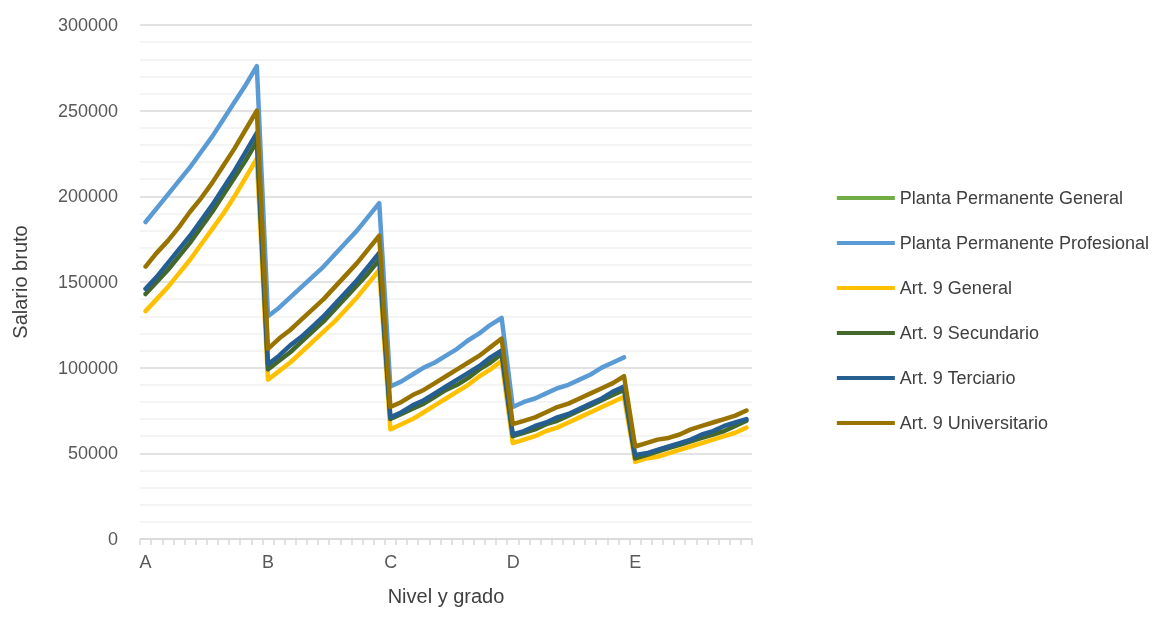 The image size is (1154, 621). I want to click on legend-label: Planta Permanente General, so click(1011, 198).